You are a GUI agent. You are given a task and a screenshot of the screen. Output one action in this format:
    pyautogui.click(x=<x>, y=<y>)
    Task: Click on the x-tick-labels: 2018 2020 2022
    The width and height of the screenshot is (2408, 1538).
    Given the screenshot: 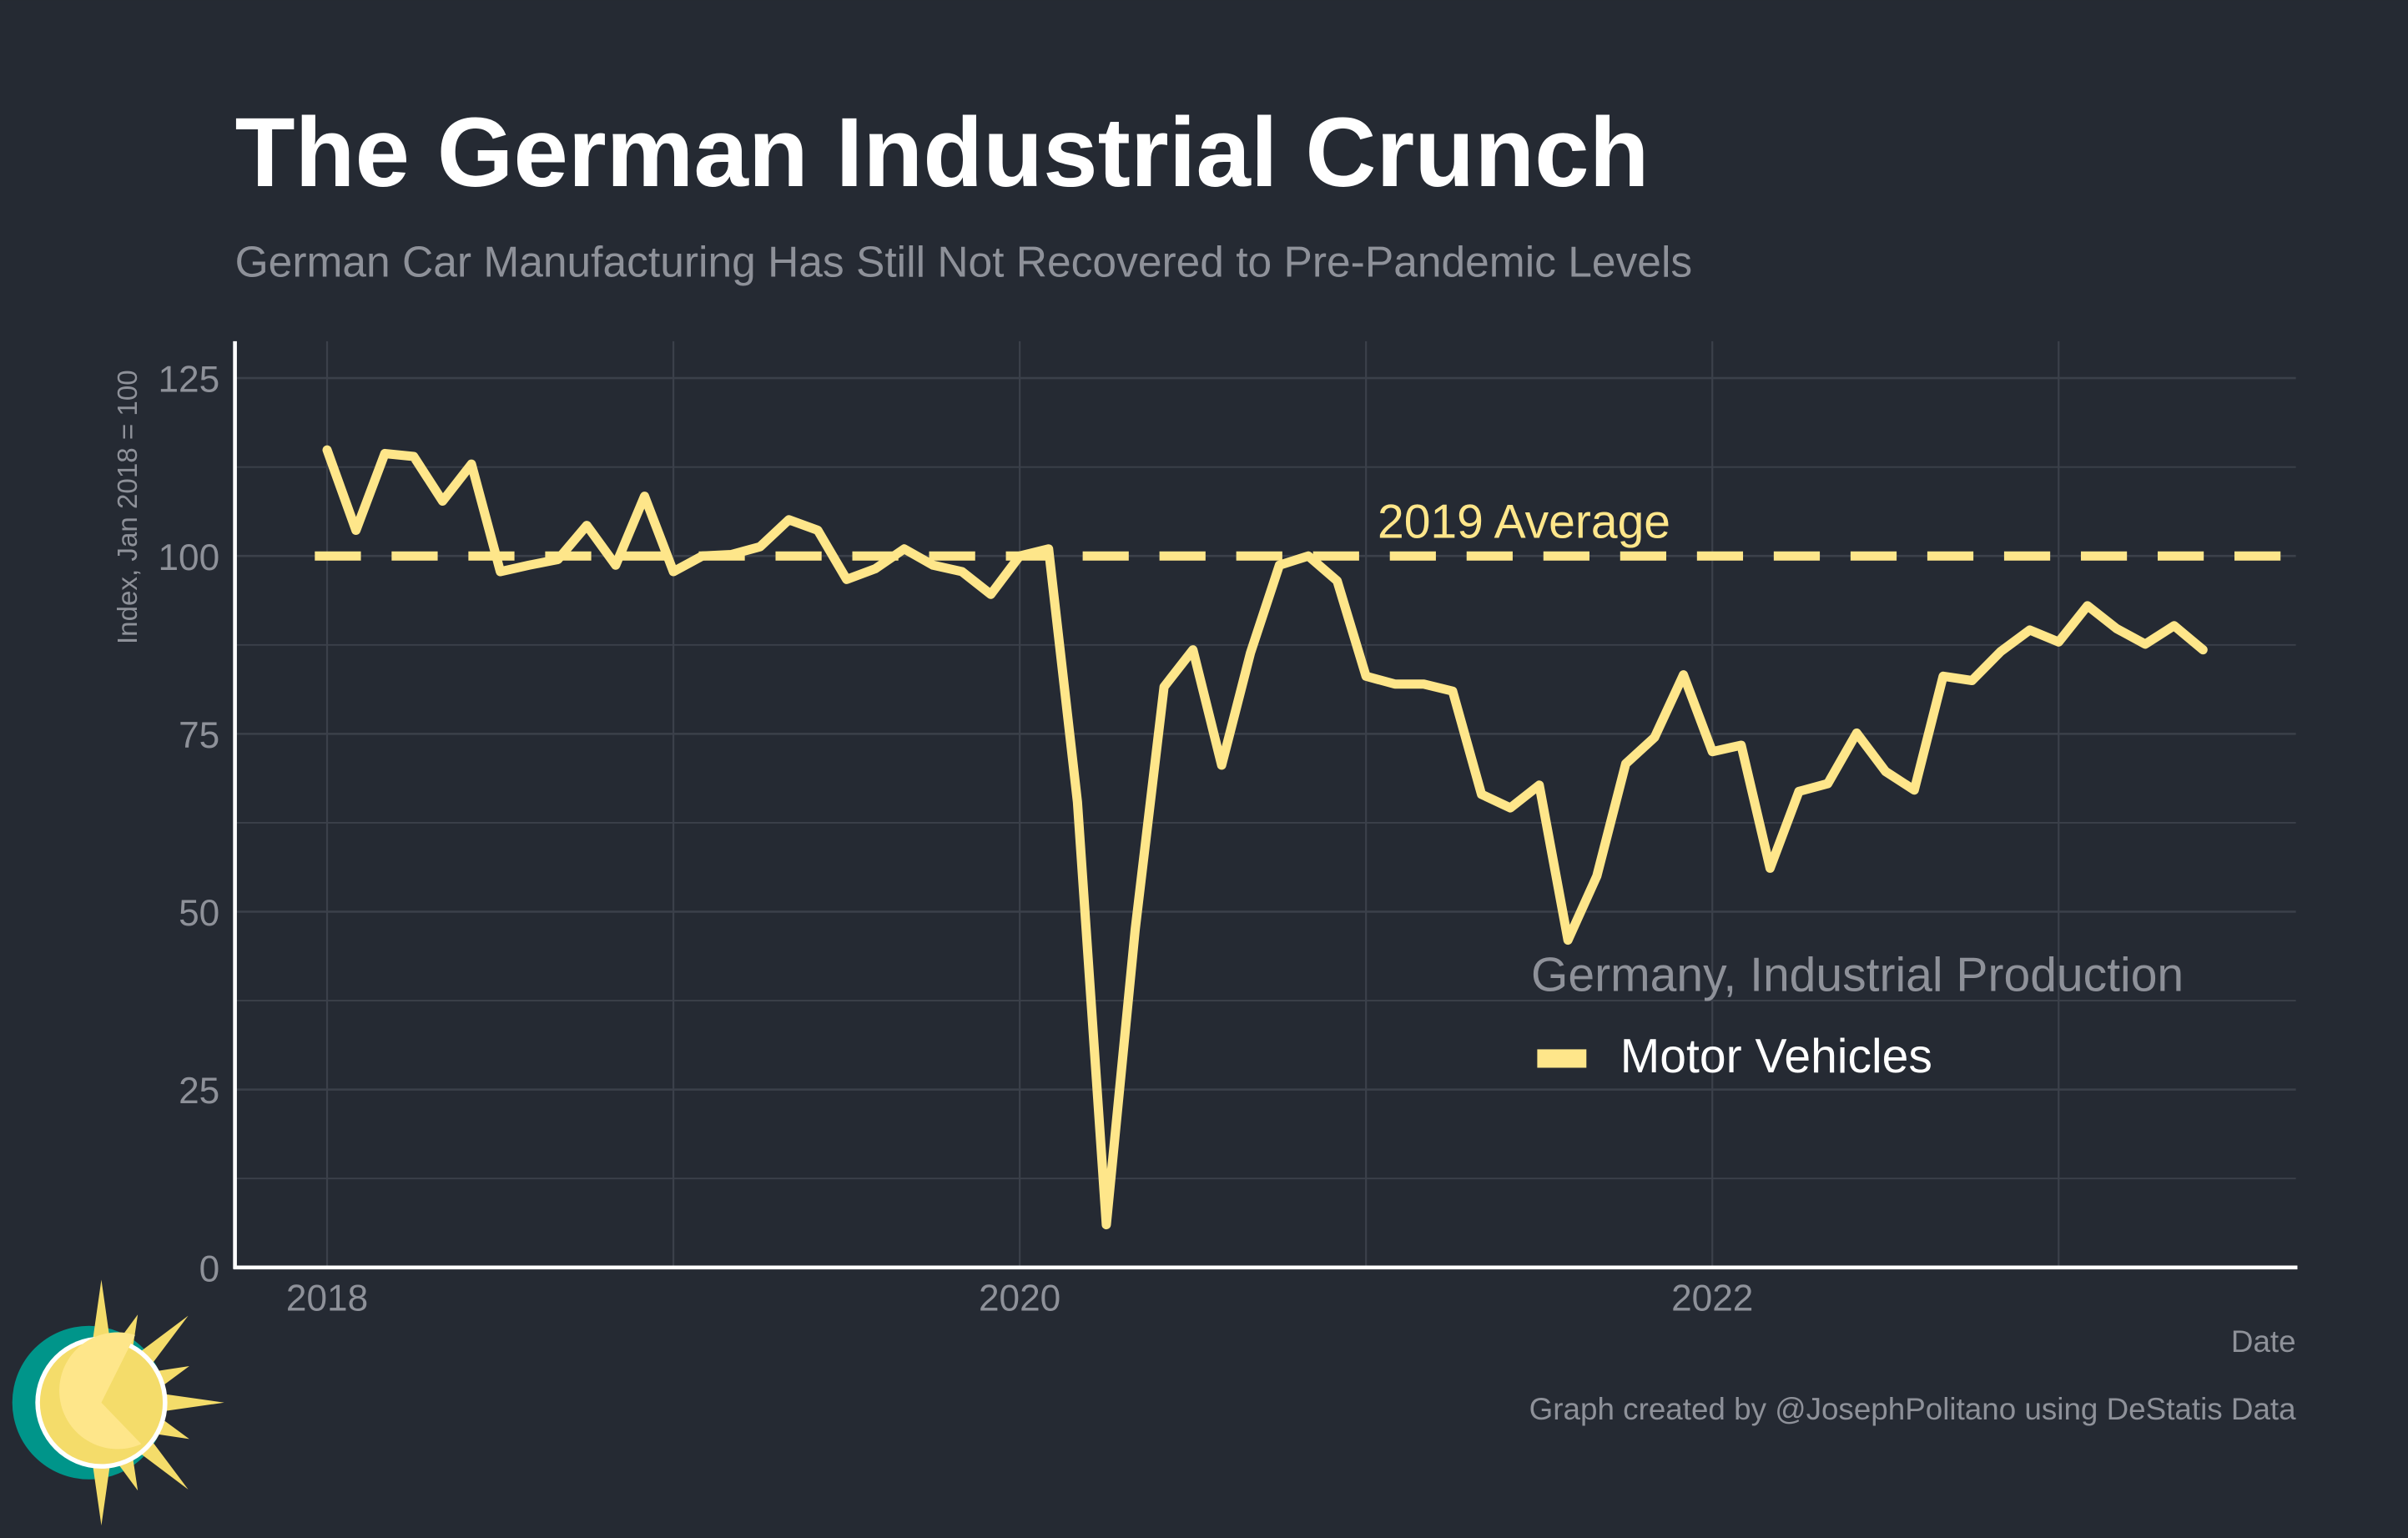 What is the action you would take?
    pyautogui.click(x=1019, y=1298)
    